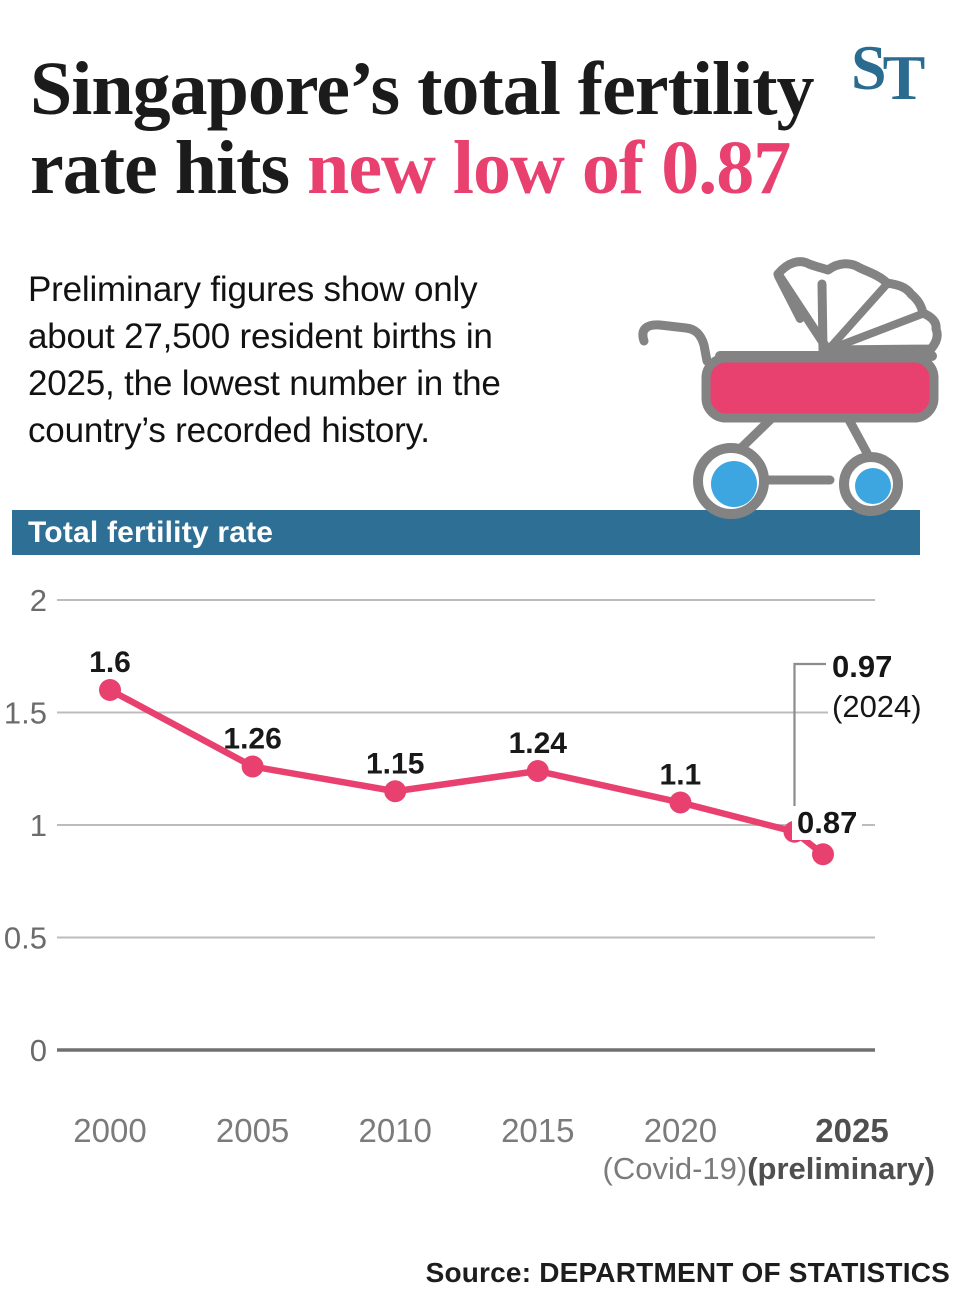 The height and width of the screenshot is (1303, 960). What do you see at coordinates (537, 771) in the screenshot?
I see `data-point-2015` at bounding box center [537, 771].